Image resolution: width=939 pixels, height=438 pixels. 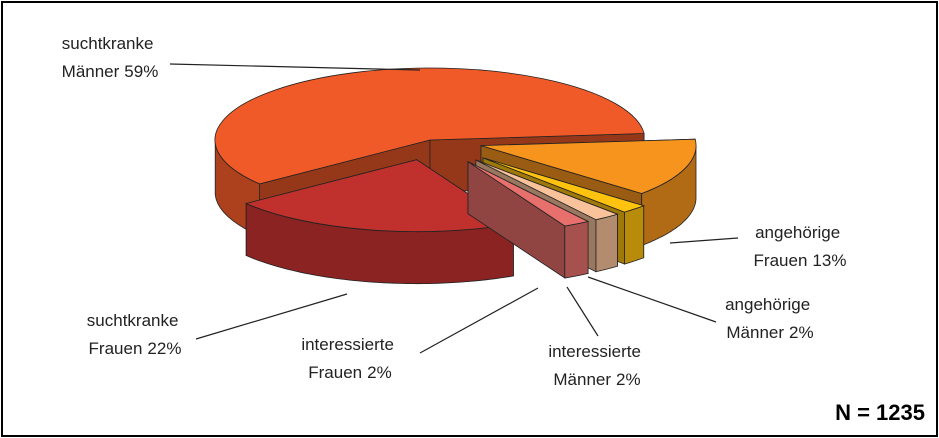 What do you see at coordinates (349, 358) in the screenshot?
I see `slice-label: interessierte Frauen` at bounding box center [349, 358].